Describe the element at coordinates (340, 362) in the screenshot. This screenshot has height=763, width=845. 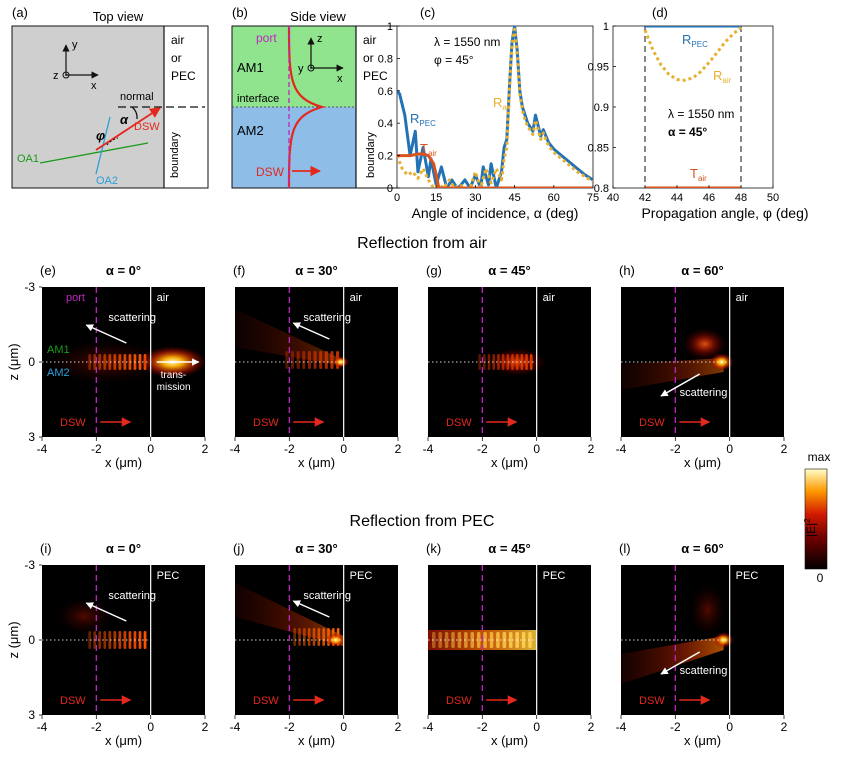
I see `boundary-hotspot` at that location.